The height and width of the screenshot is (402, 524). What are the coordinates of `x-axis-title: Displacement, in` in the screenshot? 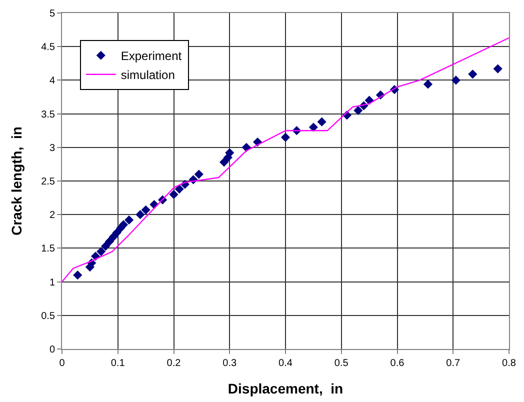 It's located at (286, 388).